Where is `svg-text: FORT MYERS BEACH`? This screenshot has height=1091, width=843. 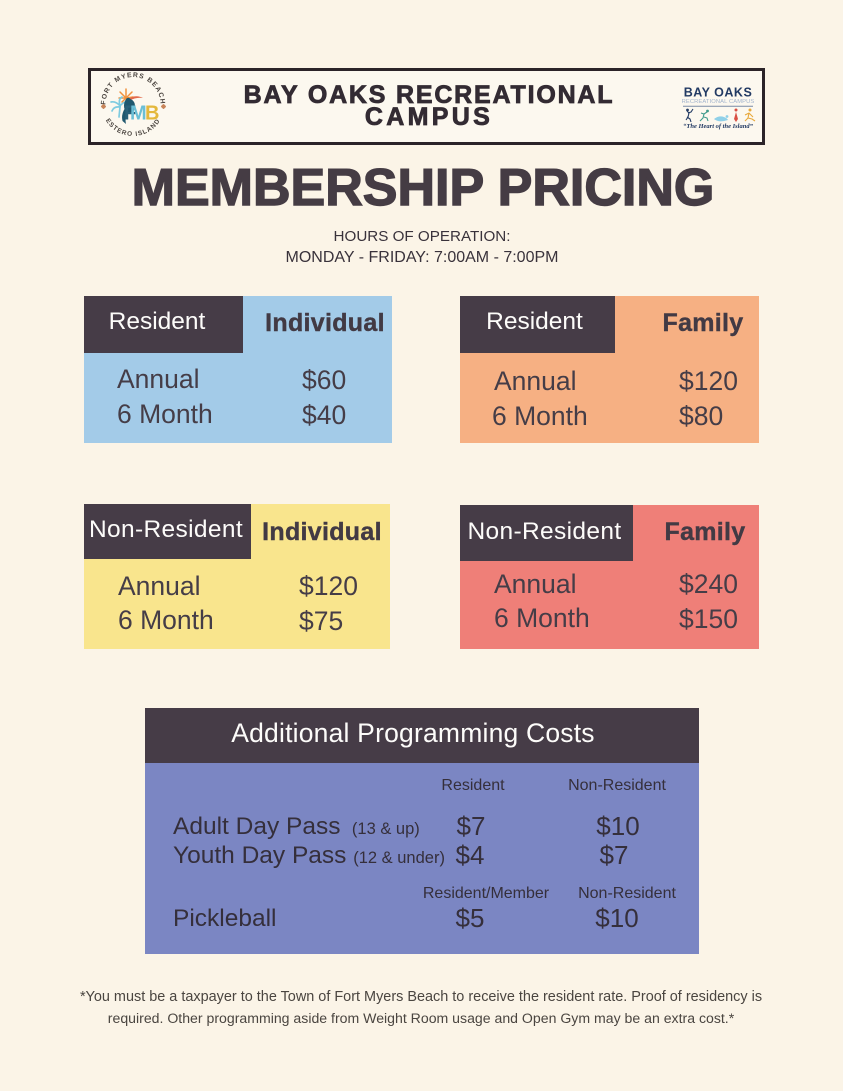 svg-text: FORT MYERS BEACH is located at coordinates (132, 88).